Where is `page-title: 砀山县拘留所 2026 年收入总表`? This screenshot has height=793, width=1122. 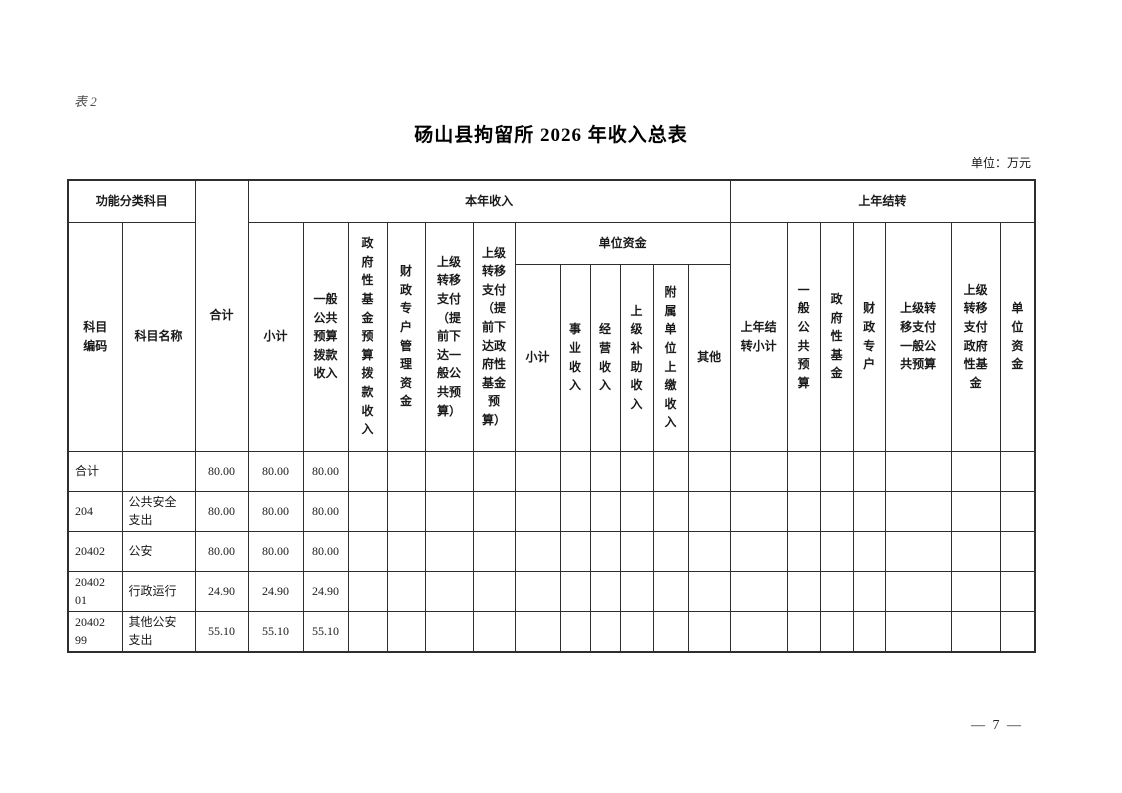
page-title: 砀山县拘留所 2026 年收入总表 is located at coordinates (551, 135).